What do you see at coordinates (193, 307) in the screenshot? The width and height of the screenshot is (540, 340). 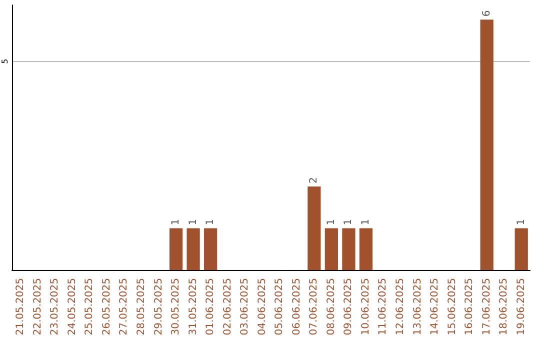 I see `x-tick-label: 31.05.2025` at bounding box center [193, 307].